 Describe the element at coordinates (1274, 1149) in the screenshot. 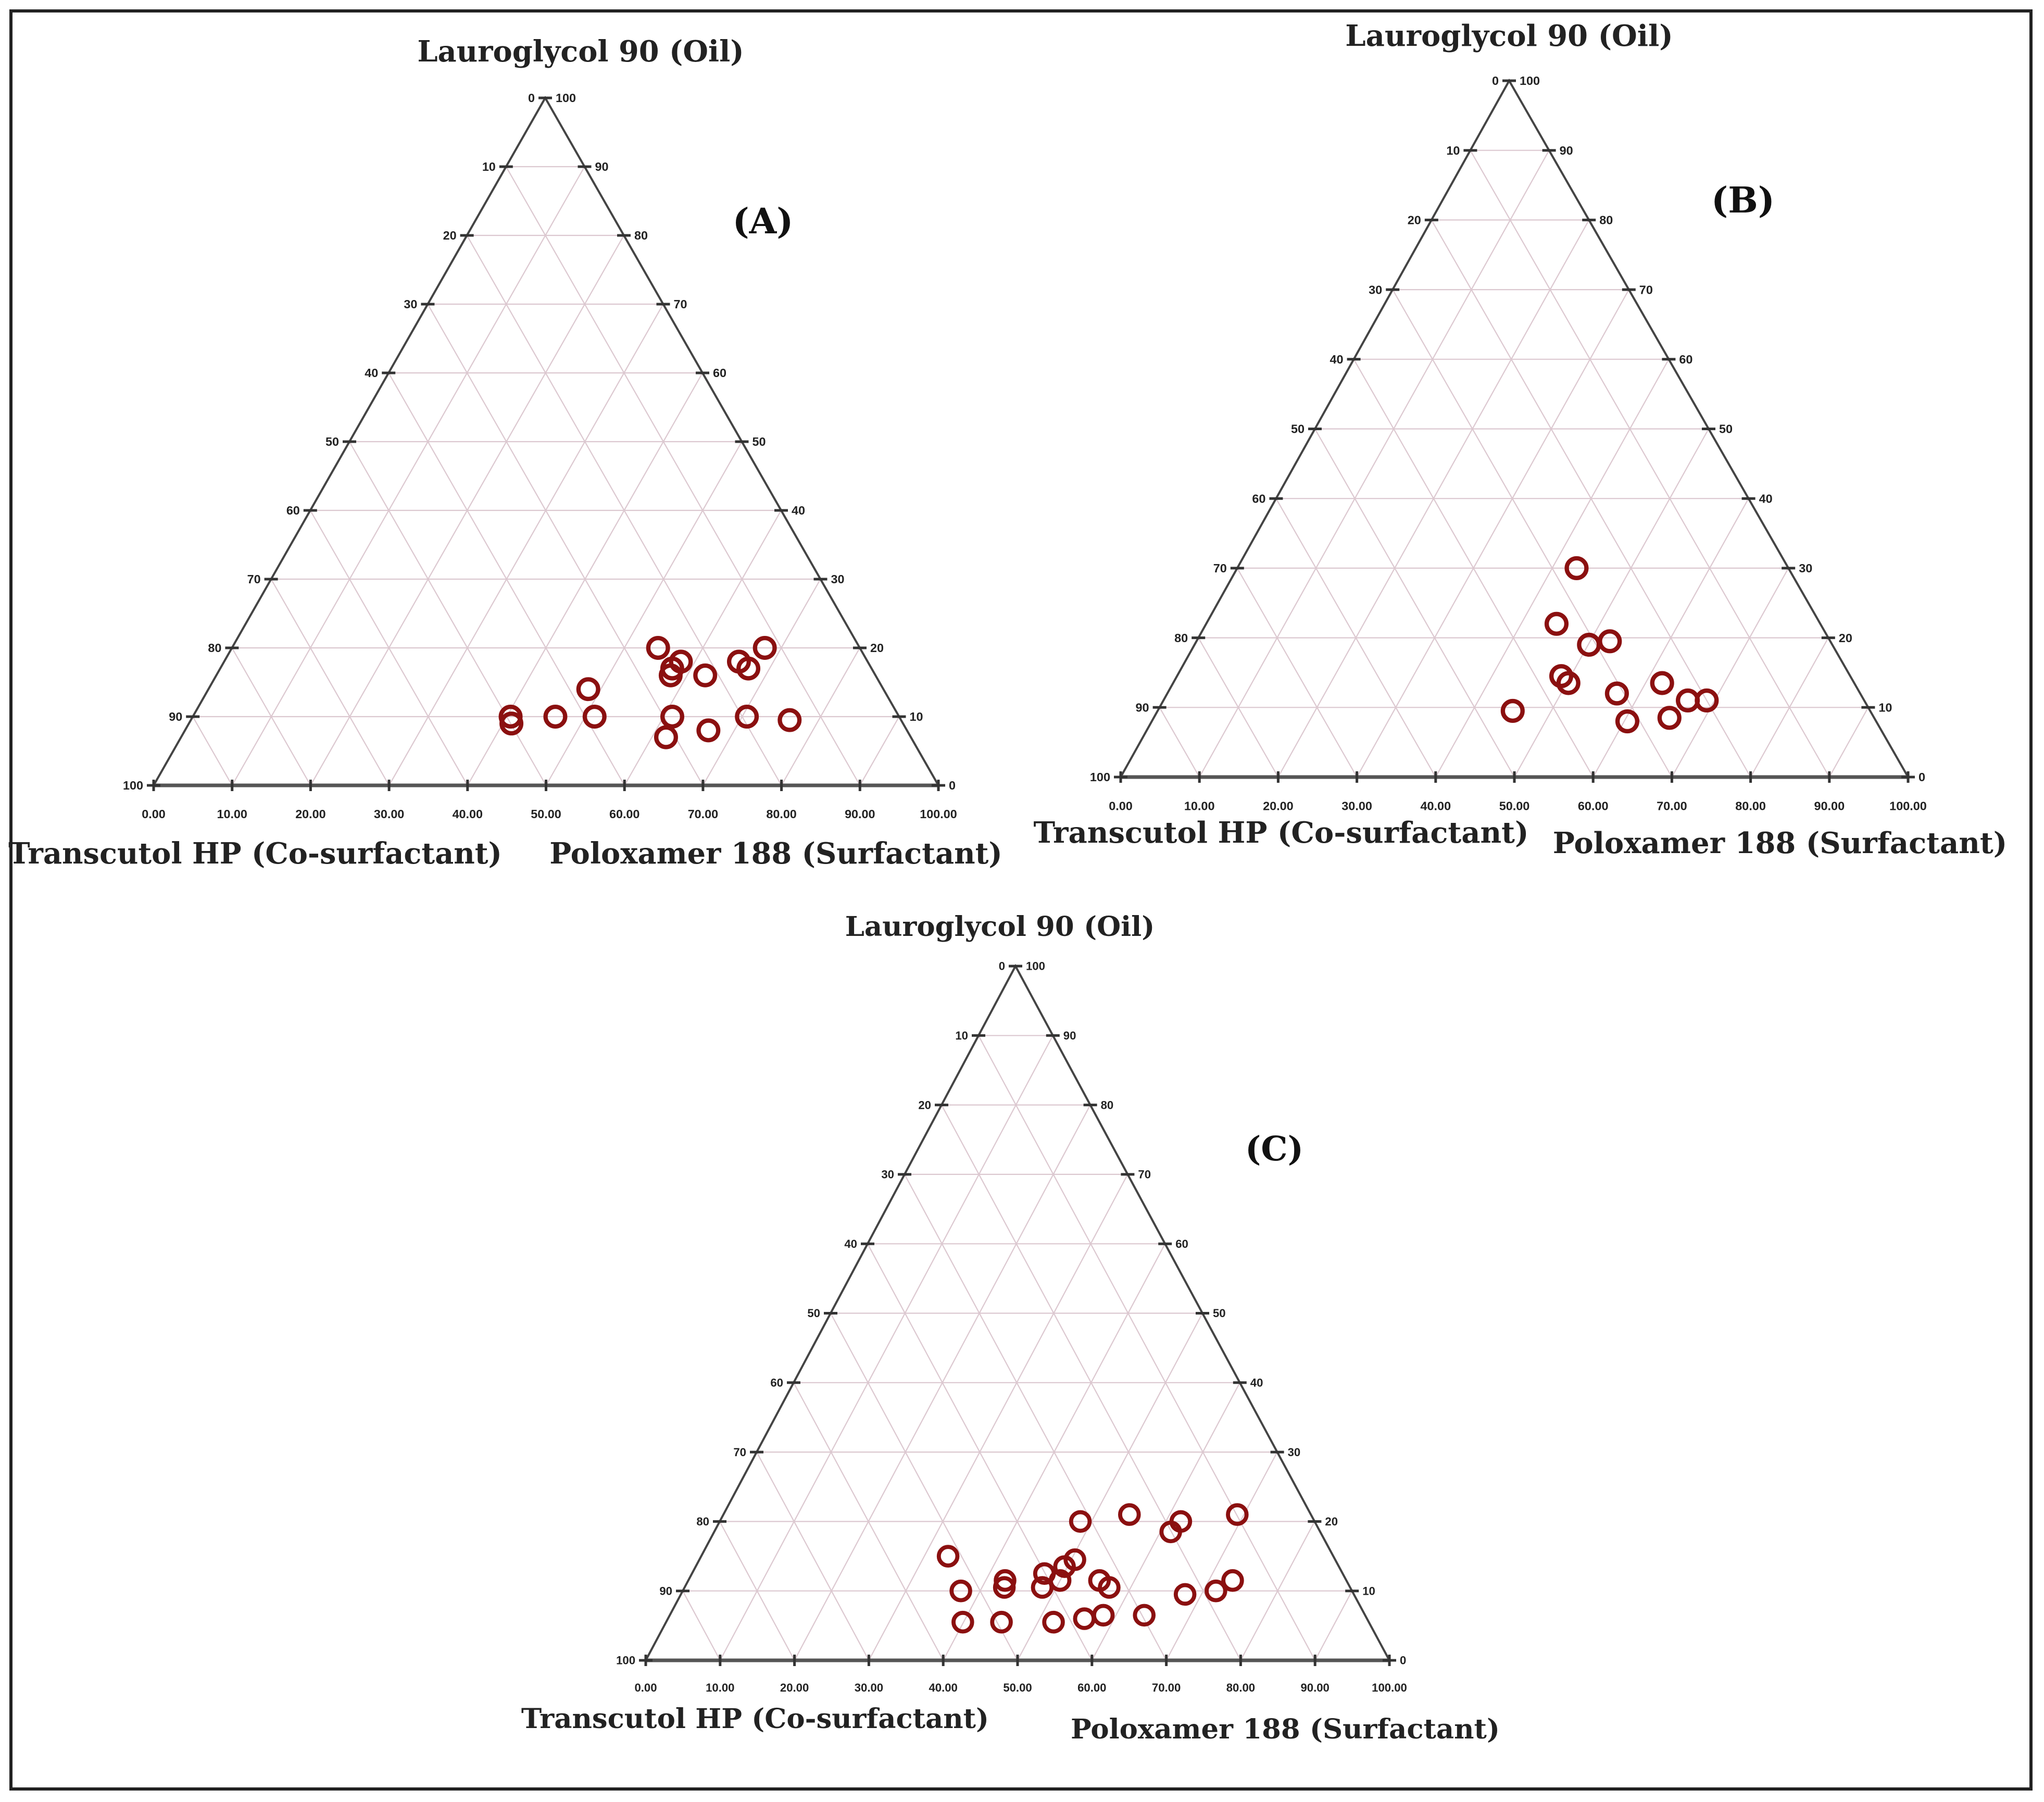

I see `panel-label: (C)` at that location.